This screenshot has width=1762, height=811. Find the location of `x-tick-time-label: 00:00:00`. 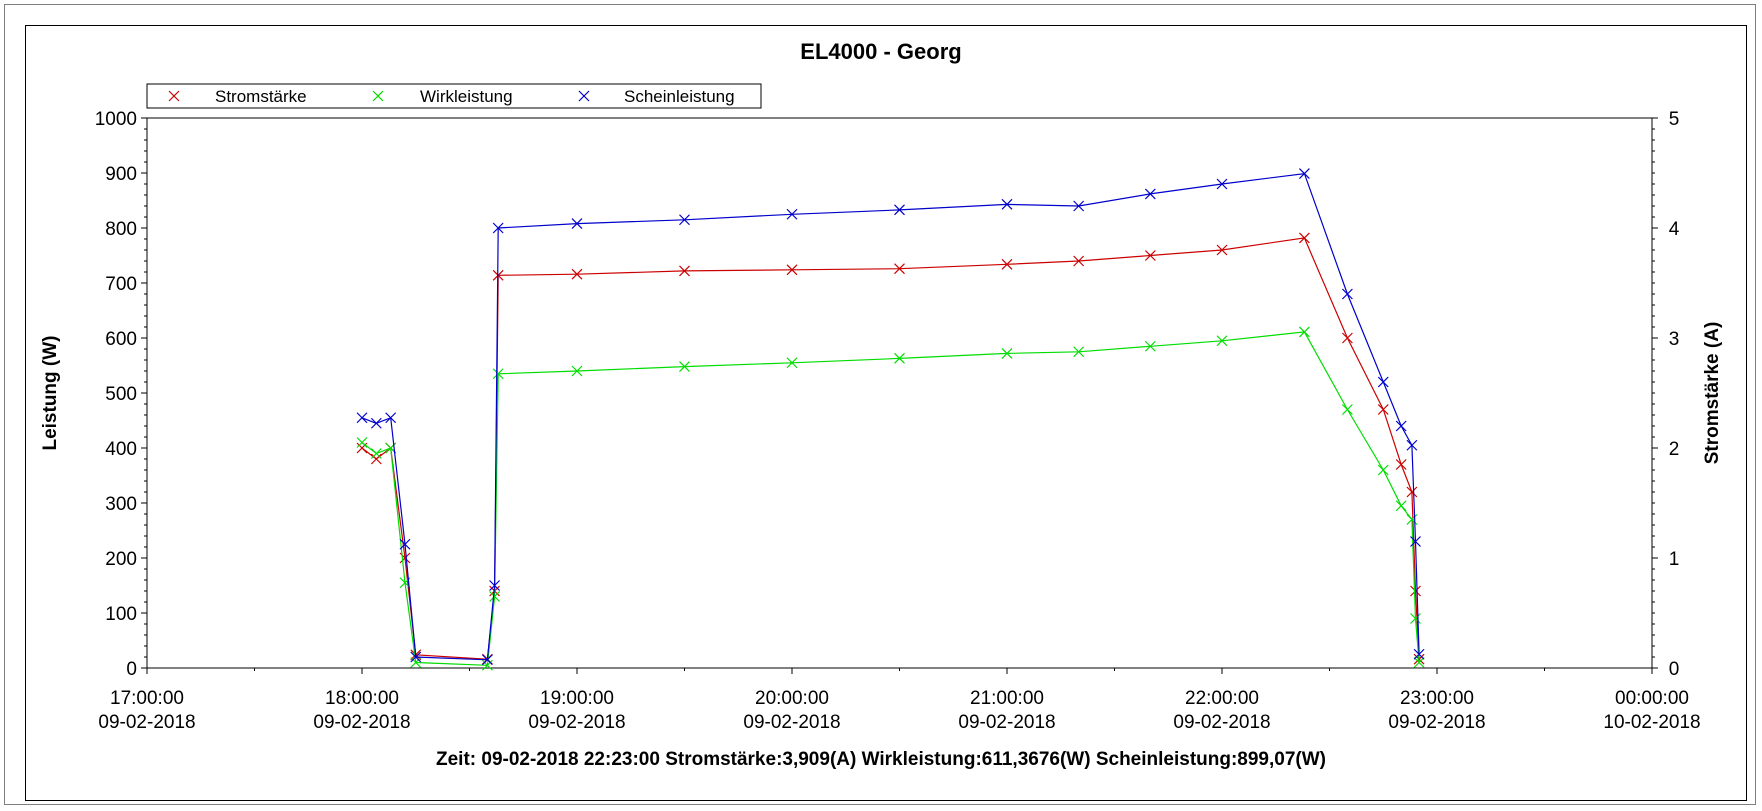

x-tick-time-label: 00:00:00 is located at coordinates (1652, 698).